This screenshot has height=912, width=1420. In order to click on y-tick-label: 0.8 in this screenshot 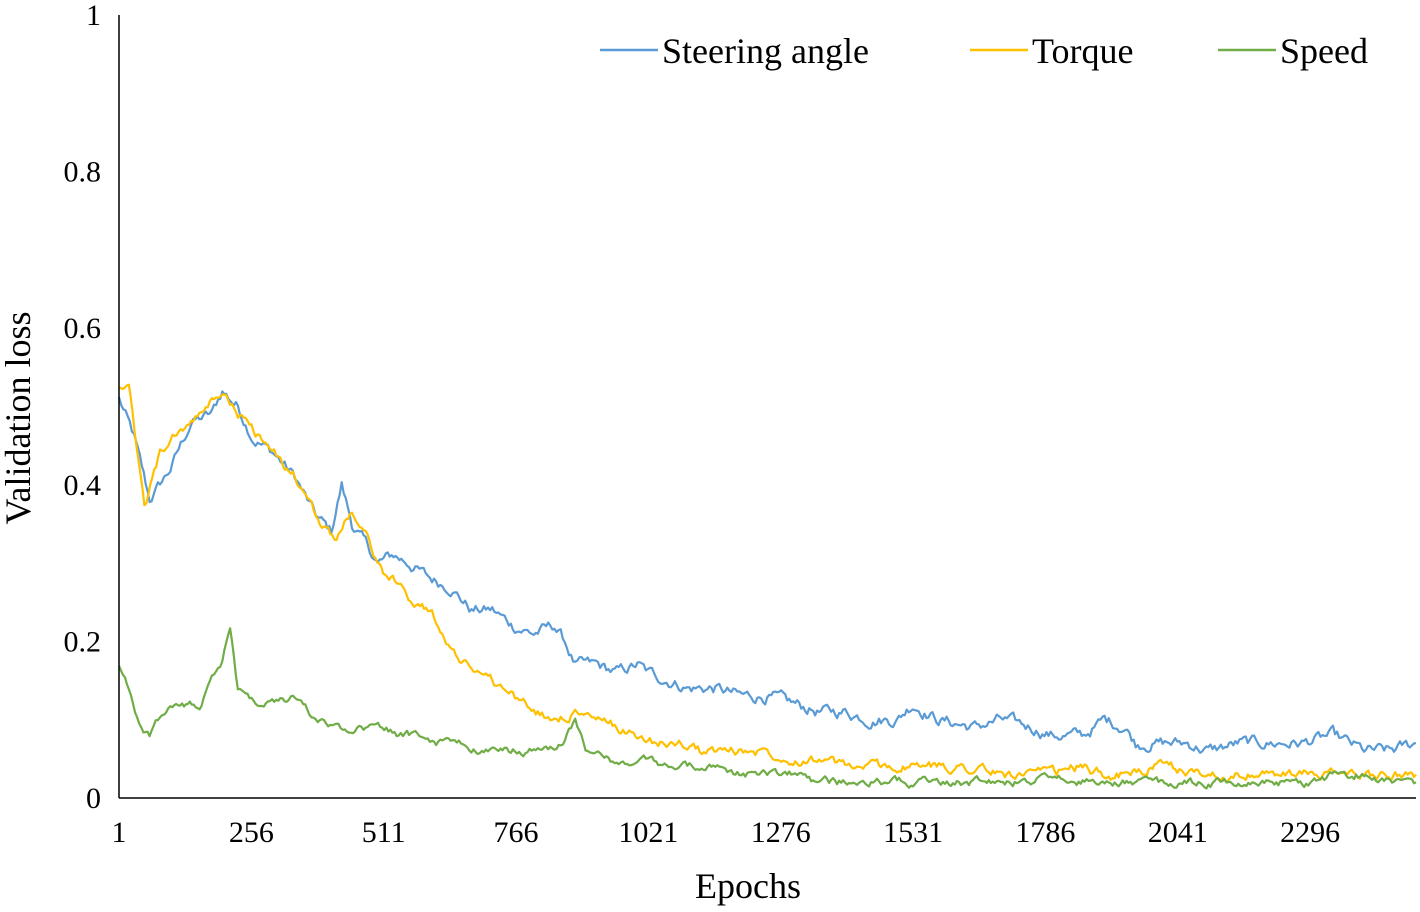, I will do `click(83, 172)`.